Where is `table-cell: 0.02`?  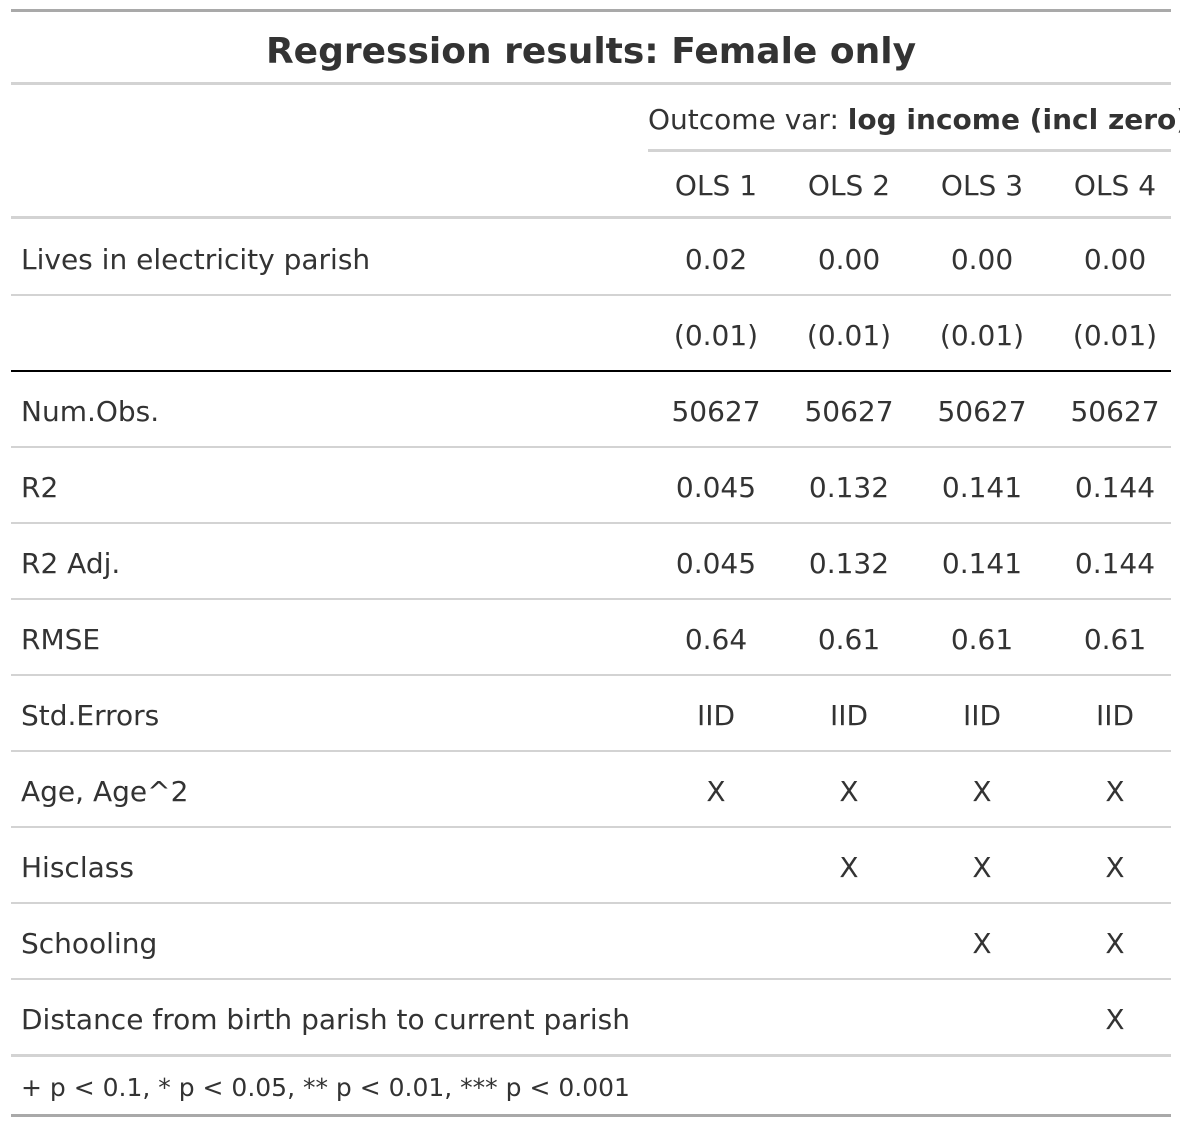 table-cell: 0.02 is located at coordinates (716, 259).